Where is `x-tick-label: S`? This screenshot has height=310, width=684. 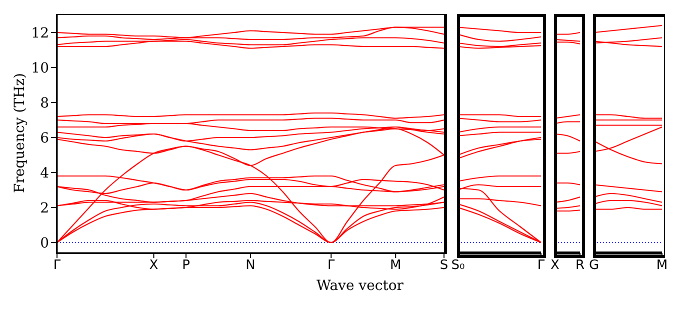
x-tick-label: S is located at coordinates (444, 266).